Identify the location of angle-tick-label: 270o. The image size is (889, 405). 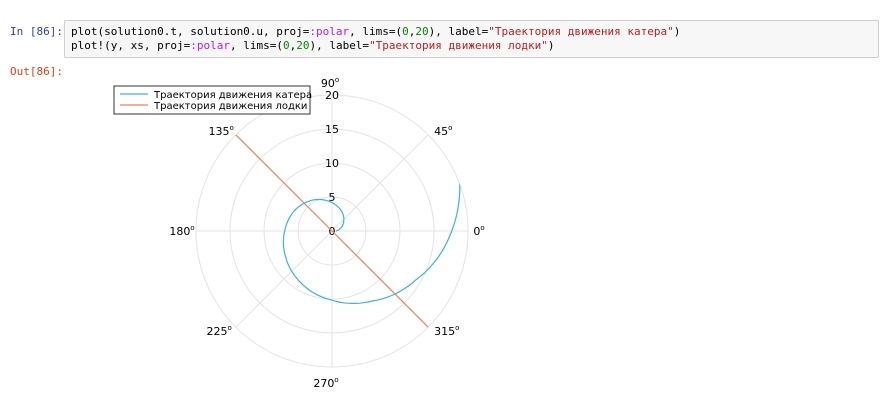
(325, 383).